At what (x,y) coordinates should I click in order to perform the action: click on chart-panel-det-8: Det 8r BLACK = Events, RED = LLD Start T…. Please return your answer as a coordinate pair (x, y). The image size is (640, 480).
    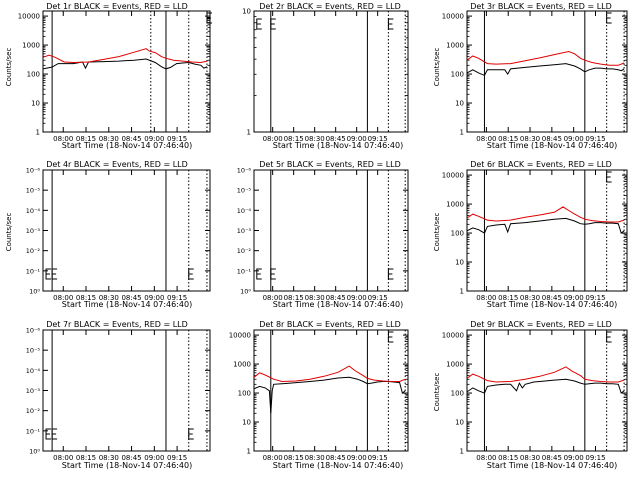
    Looking at the image, I should click on (319, 395).